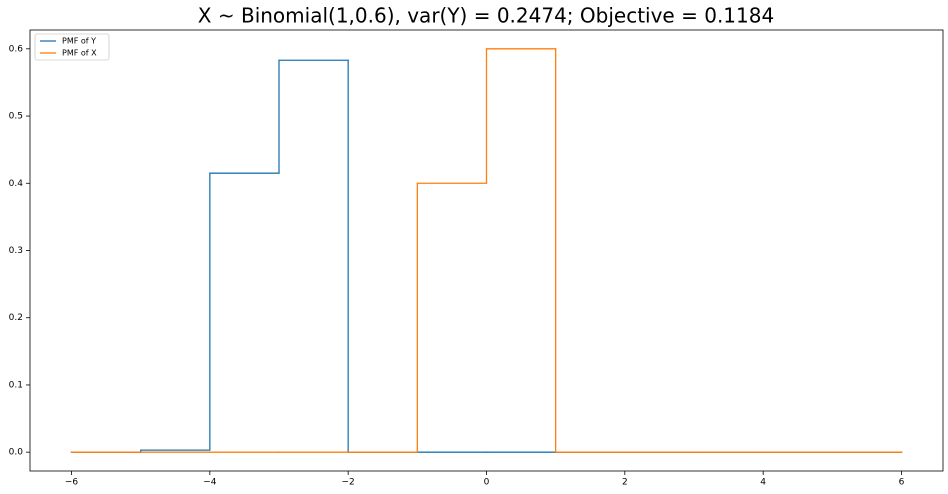  What do you see at coordinates (348, 483) in the screenshot?
I see `x-tick-label: −2` at bounding box center [348, 483].